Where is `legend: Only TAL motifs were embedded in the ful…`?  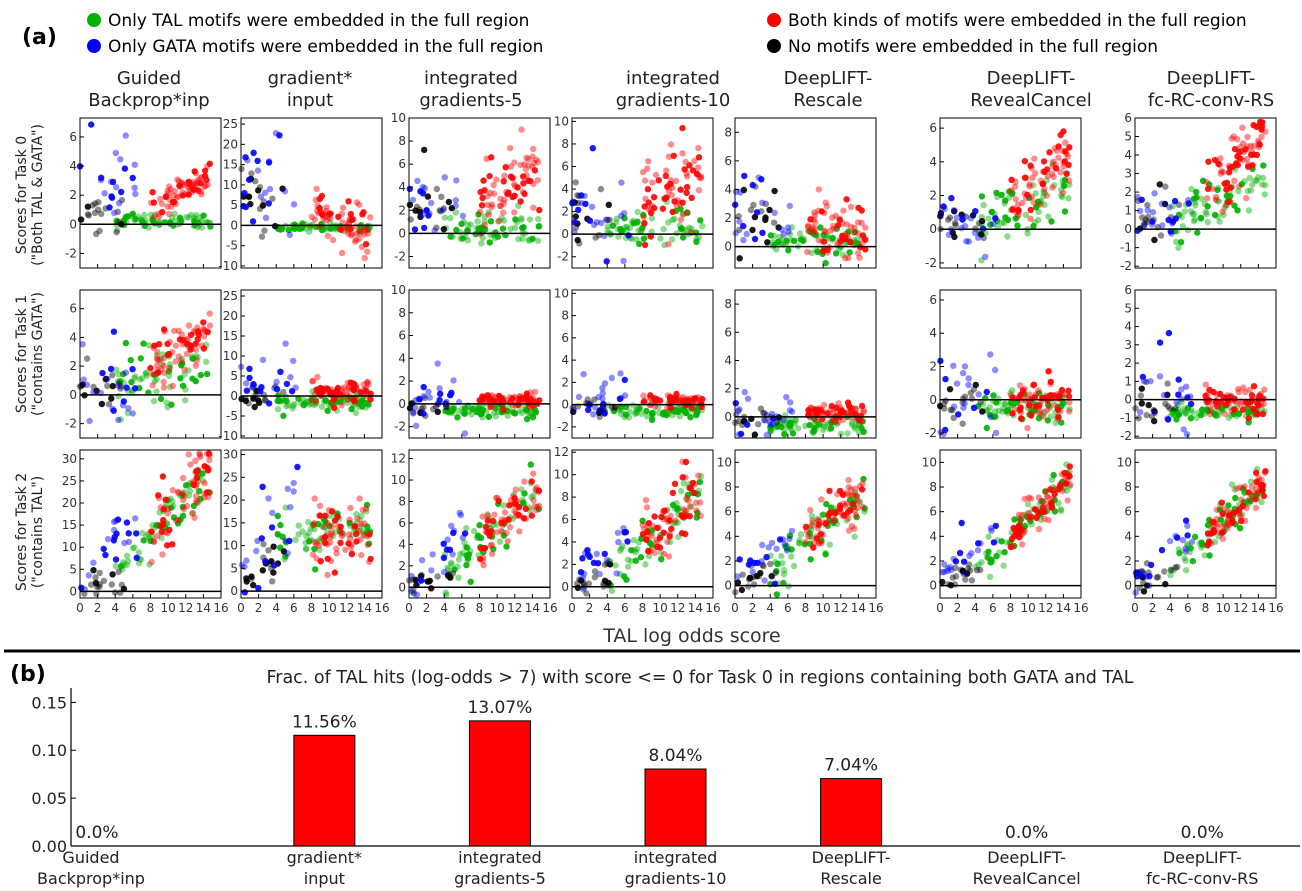 legend: Only TAL motifs were embedded in the ful… is located at coordinates (667, 34).